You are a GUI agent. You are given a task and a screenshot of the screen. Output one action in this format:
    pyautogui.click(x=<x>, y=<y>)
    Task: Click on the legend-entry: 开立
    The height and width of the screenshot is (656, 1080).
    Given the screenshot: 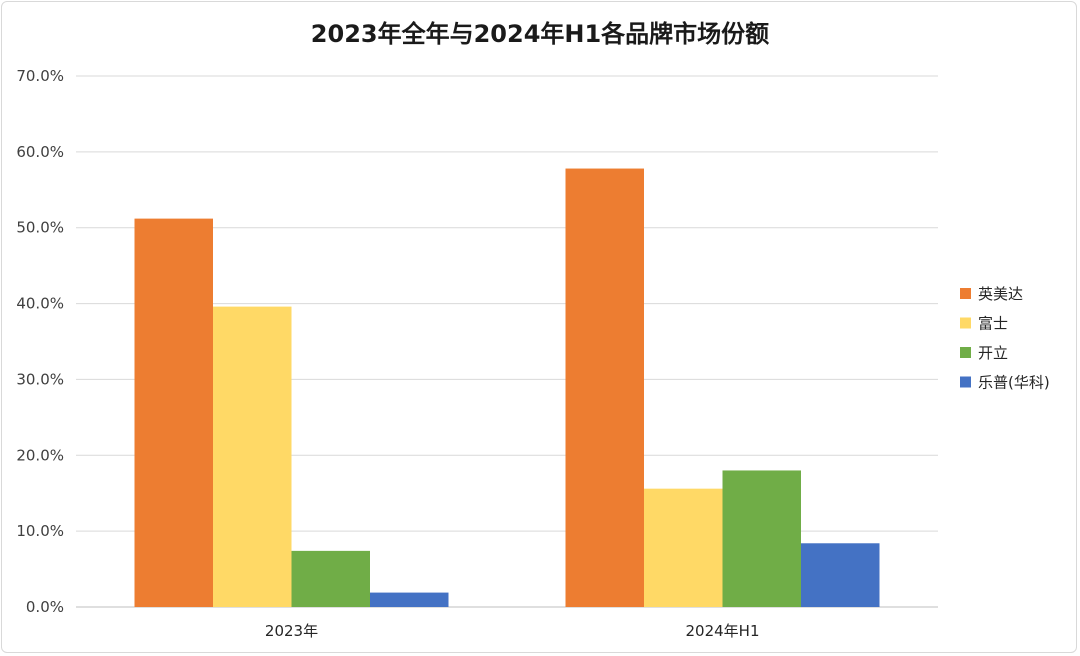 What is the action you would take?
    pyautogui.click(x=993, y=353)
    